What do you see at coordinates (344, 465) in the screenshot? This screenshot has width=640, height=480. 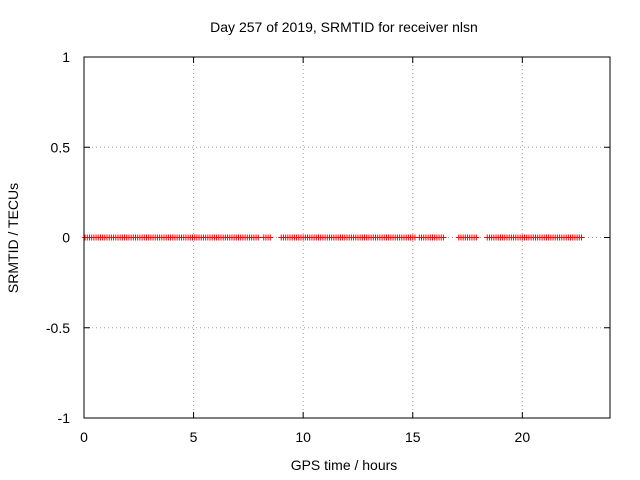 I see `x-axis-label: GPS time / hours` at bounding box center [344, 465].